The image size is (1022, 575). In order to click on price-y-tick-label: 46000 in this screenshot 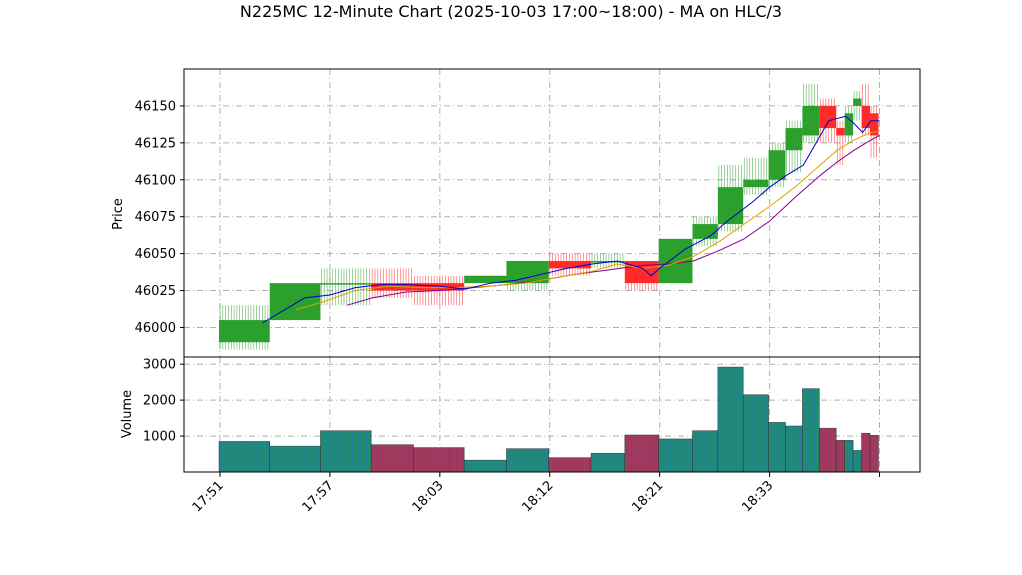, I will do `click(155, 328)`.